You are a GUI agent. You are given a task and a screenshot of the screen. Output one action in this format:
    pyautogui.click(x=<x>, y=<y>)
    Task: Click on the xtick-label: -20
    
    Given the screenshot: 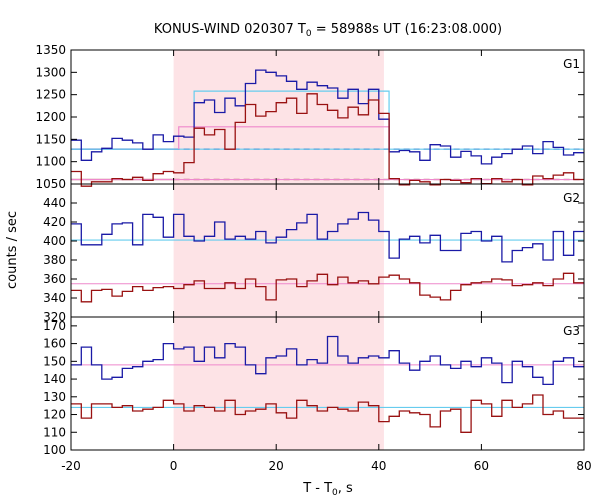 What is the action you would take?
    pyautogui.click(x=71, y=466)
    